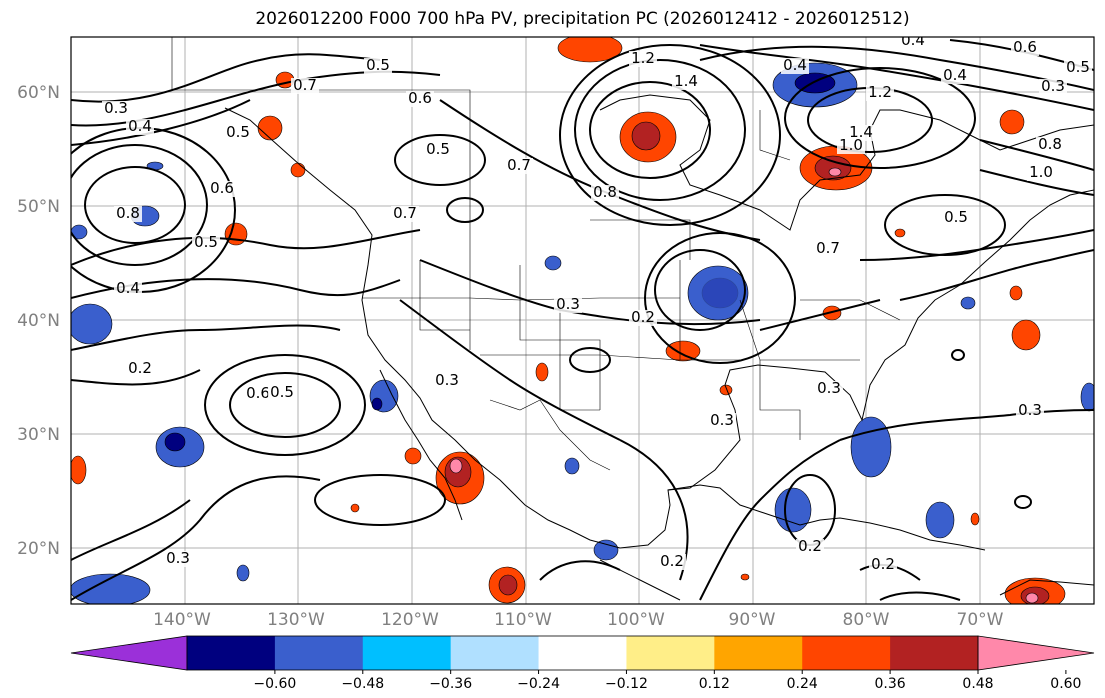 The height and width of the screenshot is (698, 1105). I want to click on colorbar-segments, so click(582, 653).